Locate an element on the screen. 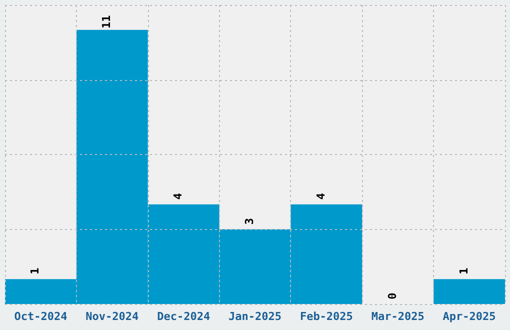  x-tick-label: Mar-2025 is located at coordinates (397, 316).